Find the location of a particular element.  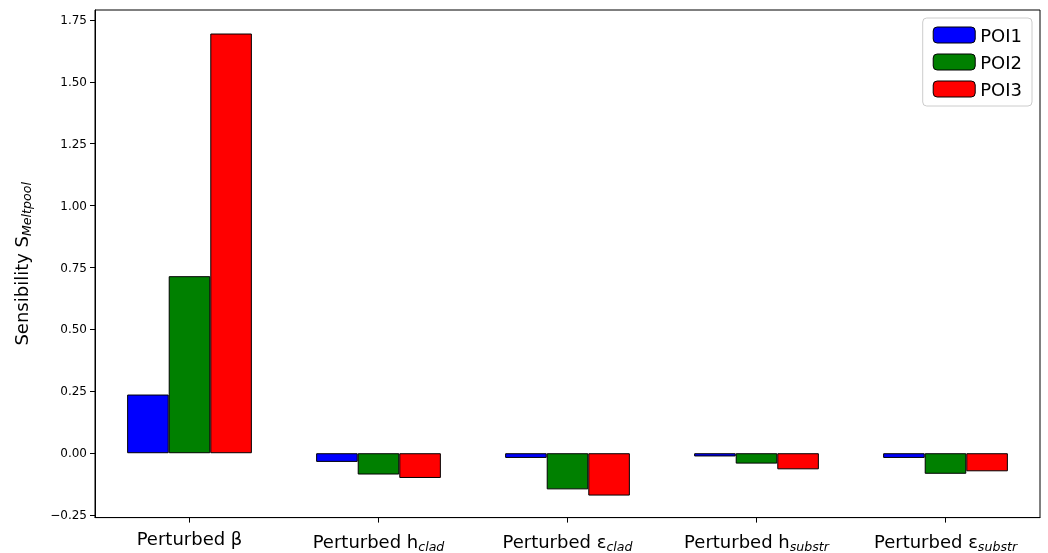

y-tick-label: 0.25 is located at coordinates (73, 391).